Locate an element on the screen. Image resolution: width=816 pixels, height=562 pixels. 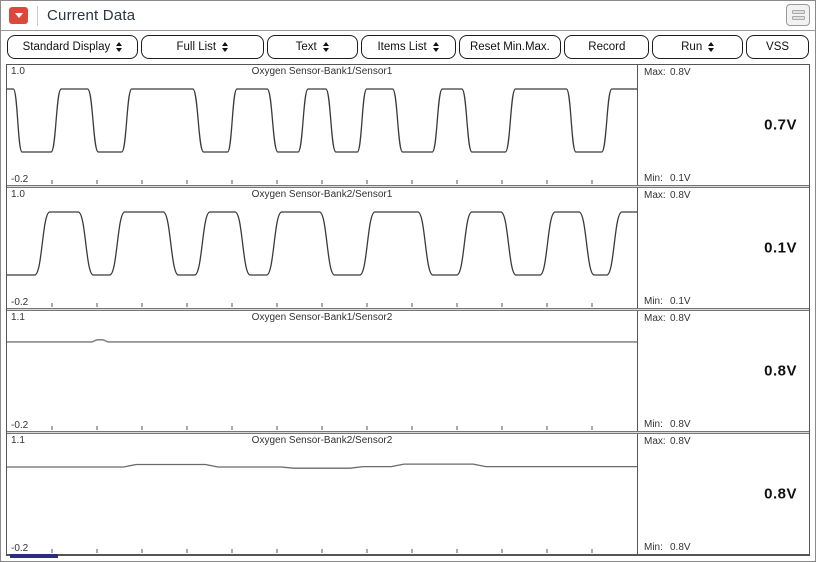
titlebar: Current Data is located at coordinates (408, 16).